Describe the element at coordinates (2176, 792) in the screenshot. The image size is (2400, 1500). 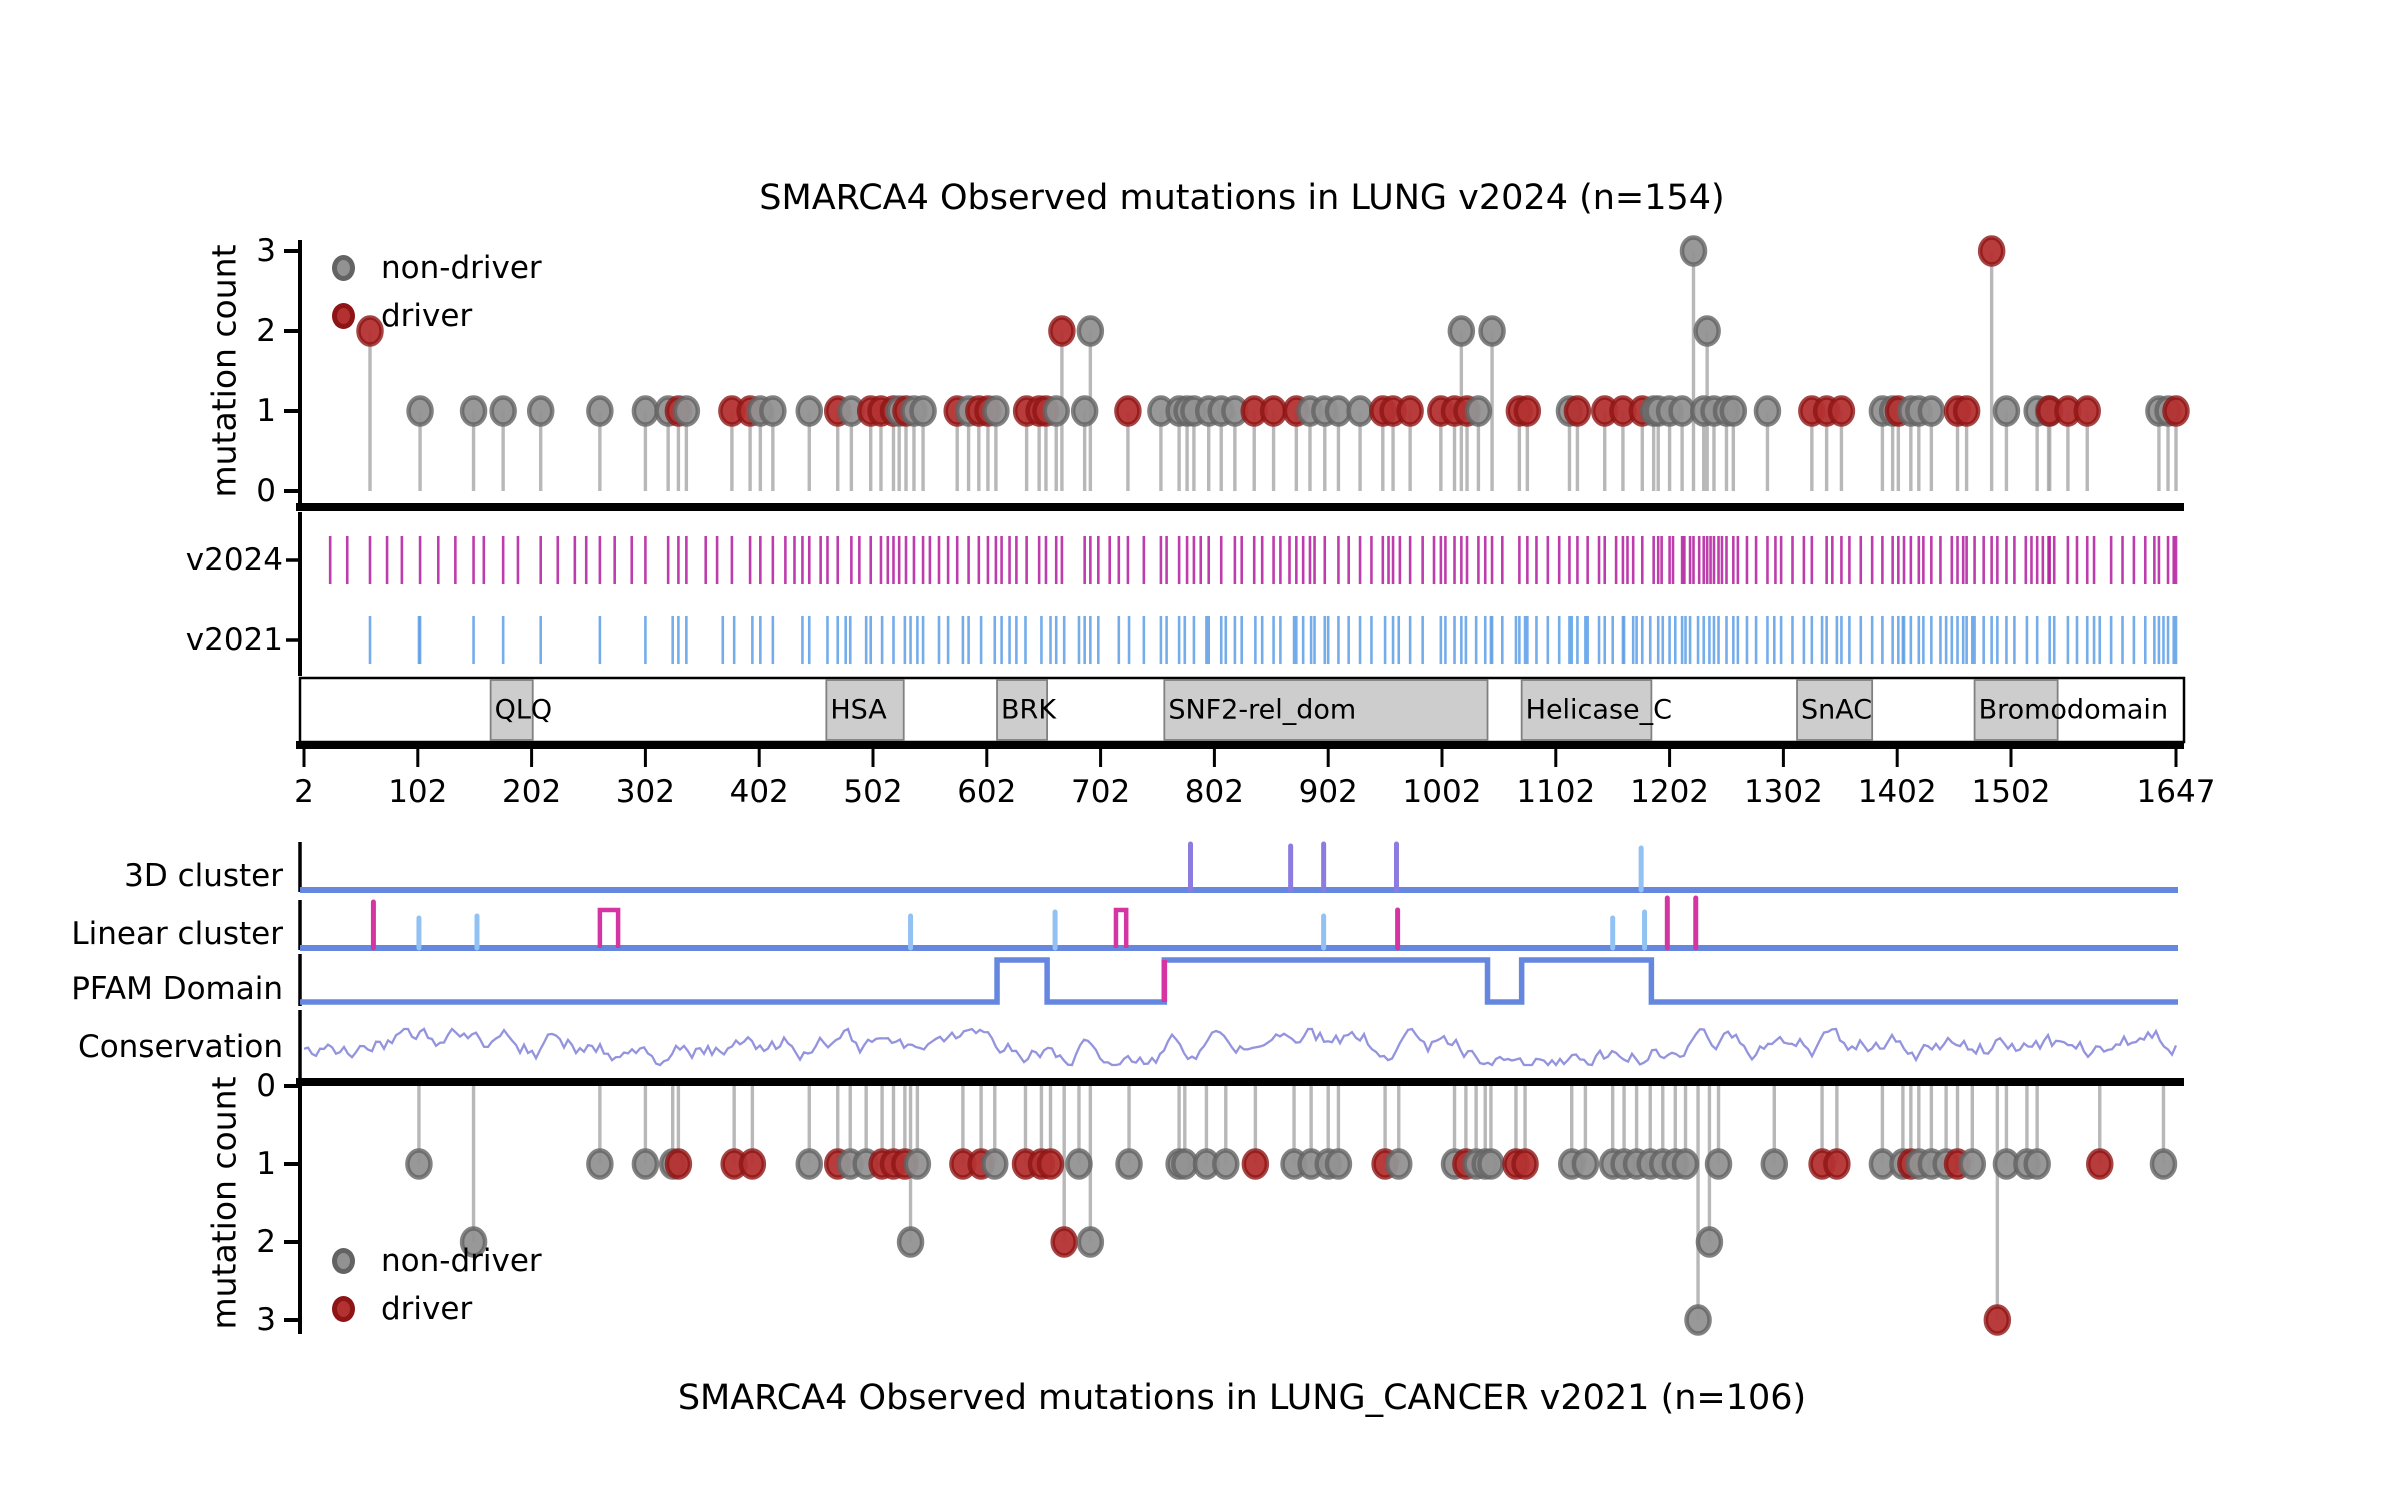
I see `x-tick-label: 1647` at that location.